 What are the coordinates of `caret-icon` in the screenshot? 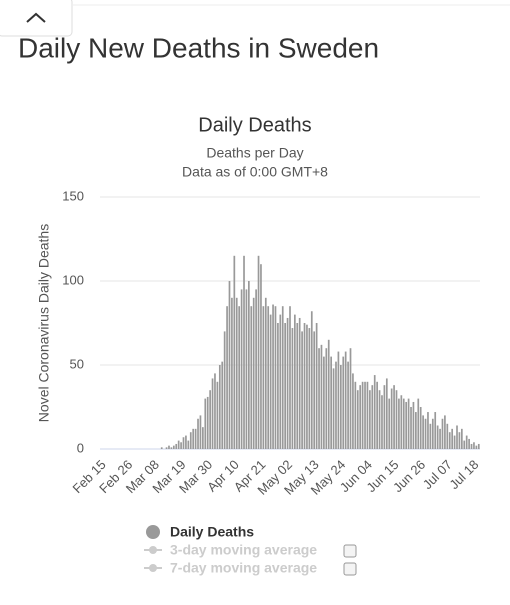 It's located at (36, 17).